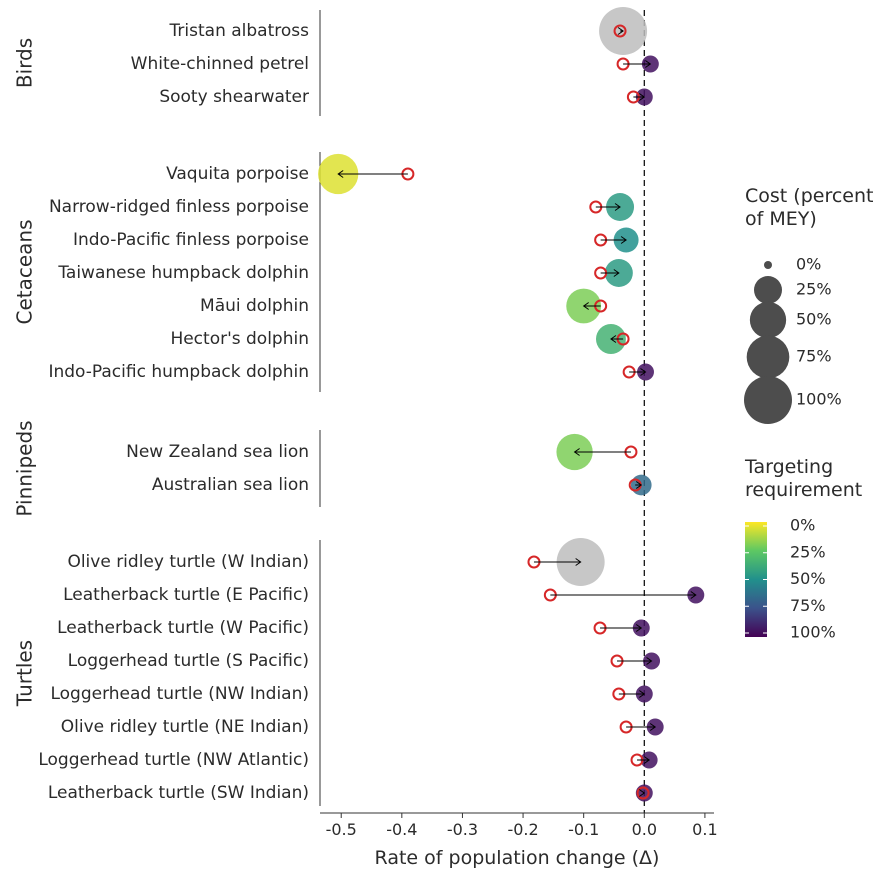 The image size is (878, 870). I want to click on colorbar, so click(756, 579).